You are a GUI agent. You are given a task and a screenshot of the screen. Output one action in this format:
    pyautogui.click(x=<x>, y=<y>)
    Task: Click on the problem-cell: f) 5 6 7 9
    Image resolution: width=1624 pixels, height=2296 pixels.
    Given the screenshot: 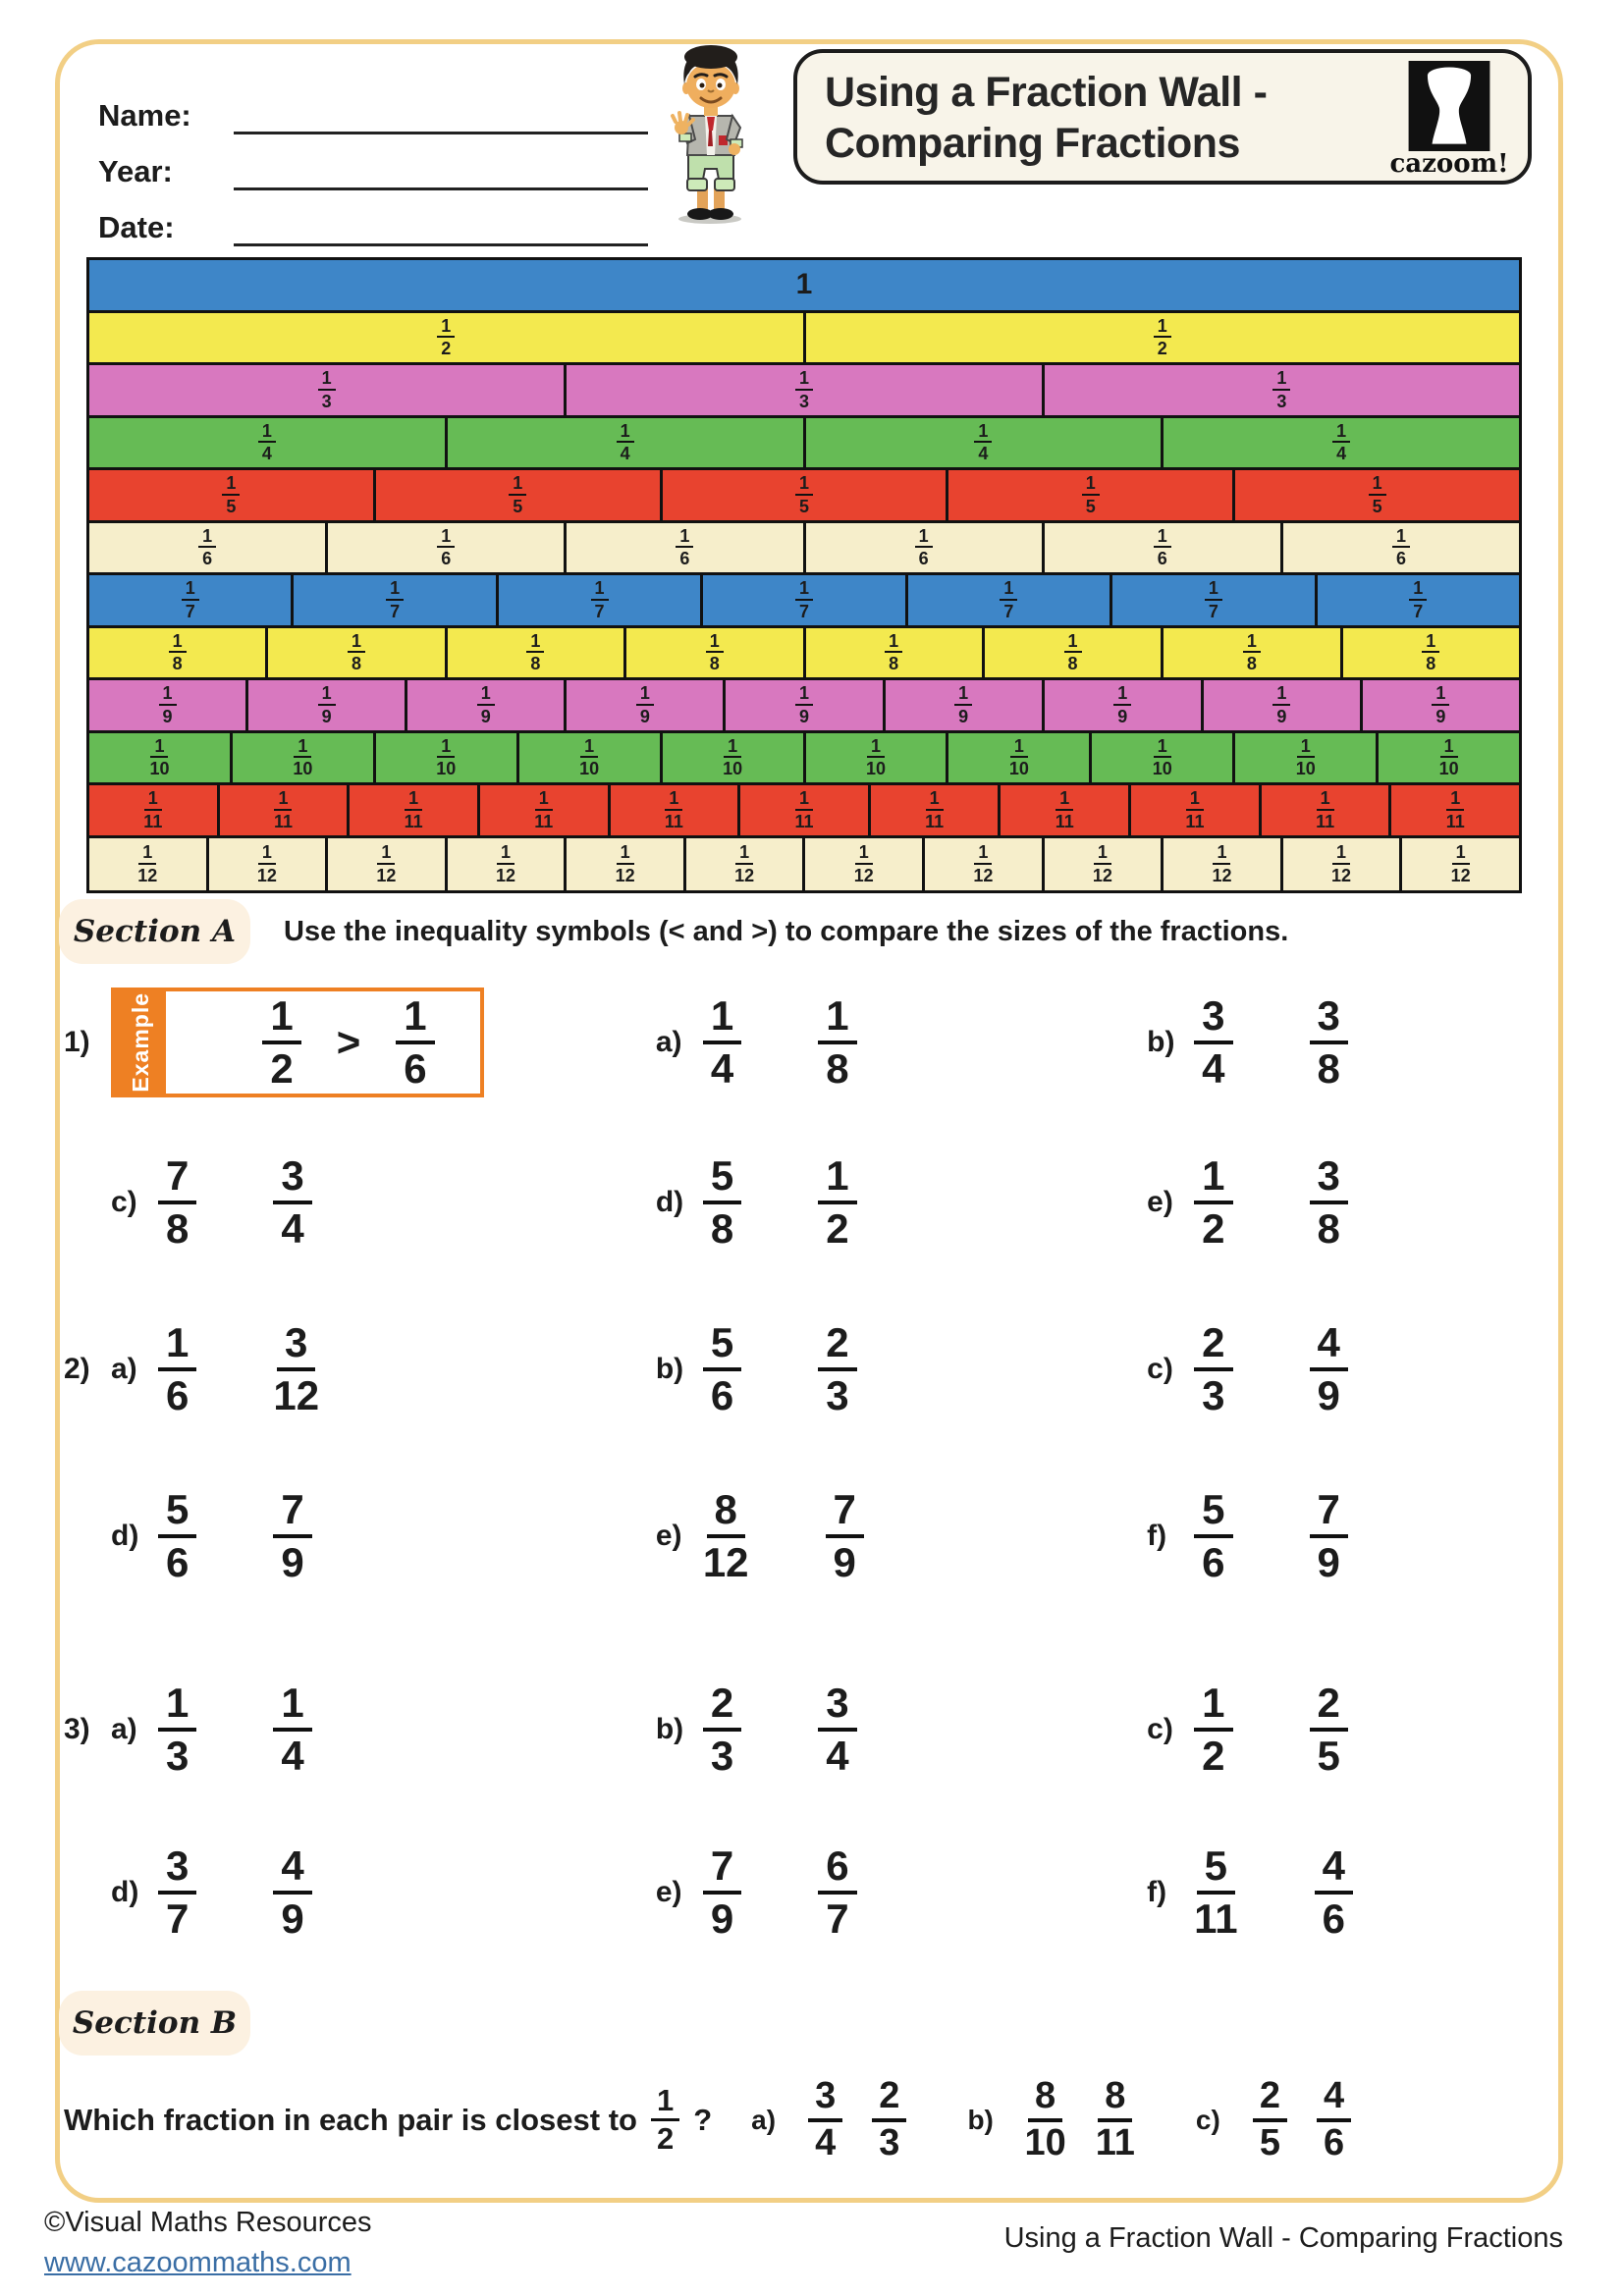 What is the action you would take?
    pyautogui.click(x=1366, y=1535)
    